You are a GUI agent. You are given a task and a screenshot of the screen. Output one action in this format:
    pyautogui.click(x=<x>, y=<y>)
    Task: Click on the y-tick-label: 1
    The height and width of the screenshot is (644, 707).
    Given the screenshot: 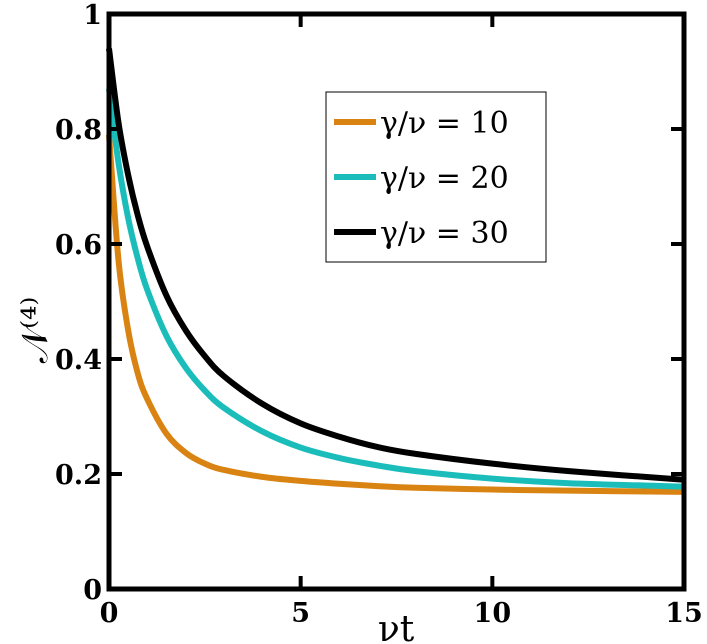 What is the action you would take?
    pyautogui.click(x=92, y=15)
    